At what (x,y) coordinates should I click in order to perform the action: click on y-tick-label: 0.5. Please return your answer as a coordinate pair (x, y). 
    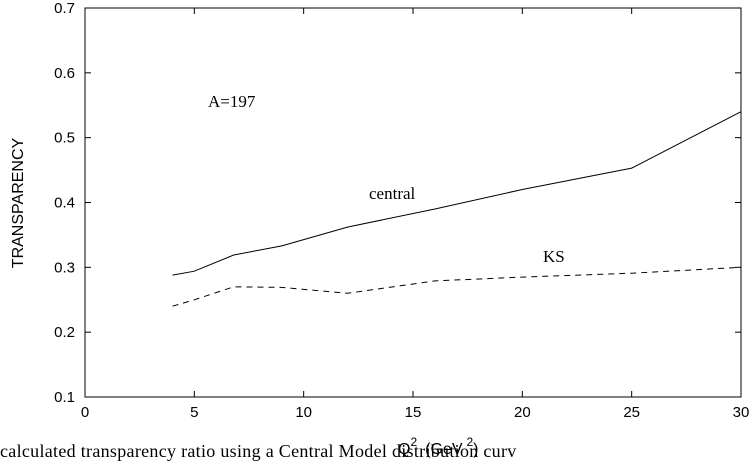
    Looking at the image, I should click on (64, 138).